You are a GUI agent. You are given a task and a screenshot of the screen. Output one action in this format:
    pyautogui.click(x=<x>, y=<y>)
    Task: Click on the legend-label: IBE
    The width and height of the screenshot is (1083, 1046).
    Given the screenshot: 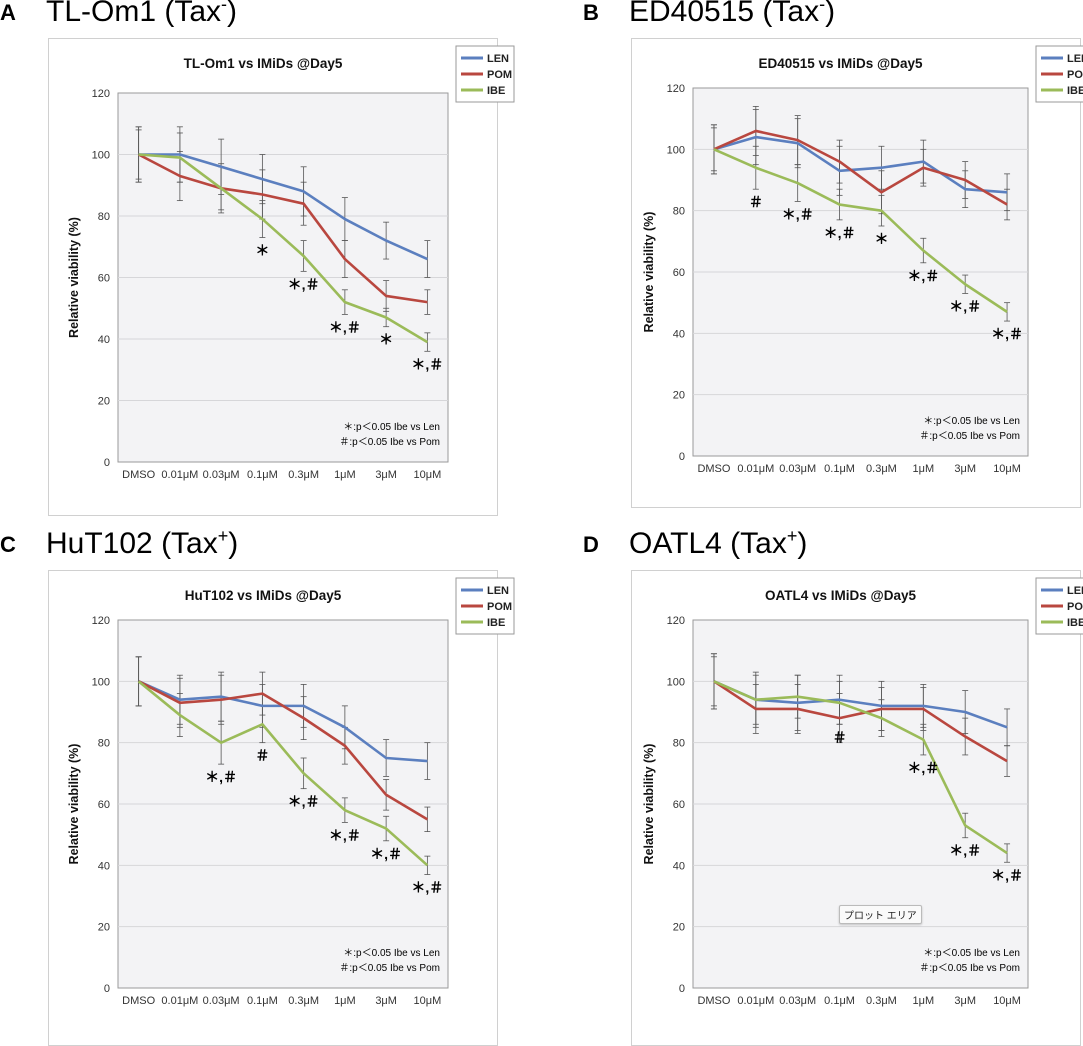 What is the action you would take?
    pyautogui.click(x=496, y=623)
    